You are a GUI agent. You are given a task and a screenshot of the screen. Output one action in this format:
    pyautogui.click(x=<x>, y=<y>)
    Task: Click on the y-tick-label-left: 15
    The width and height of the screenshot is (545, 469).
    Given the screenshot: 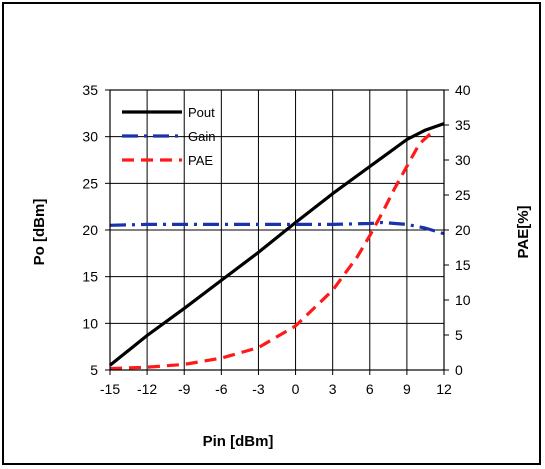 What is the action you would take?
    pyautogui.click(x=90, y=277)
    